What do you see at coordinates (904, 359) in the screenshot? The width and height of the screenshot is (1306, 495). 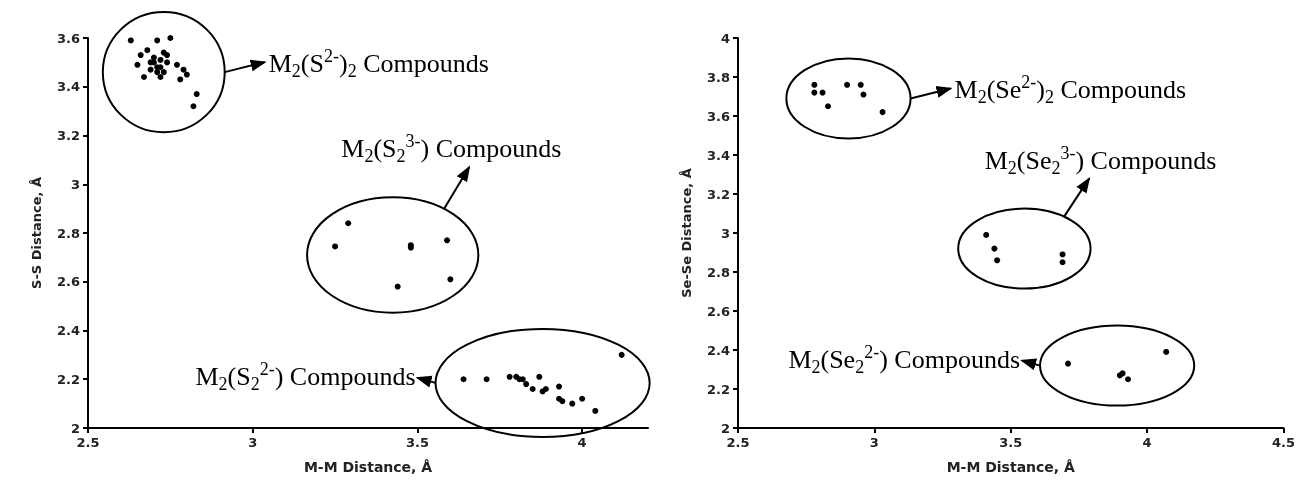 I see `series-label: M$_{2}$(Se$_{2}$$^{2-}$) Compounds` at bounding box center [904, 359].